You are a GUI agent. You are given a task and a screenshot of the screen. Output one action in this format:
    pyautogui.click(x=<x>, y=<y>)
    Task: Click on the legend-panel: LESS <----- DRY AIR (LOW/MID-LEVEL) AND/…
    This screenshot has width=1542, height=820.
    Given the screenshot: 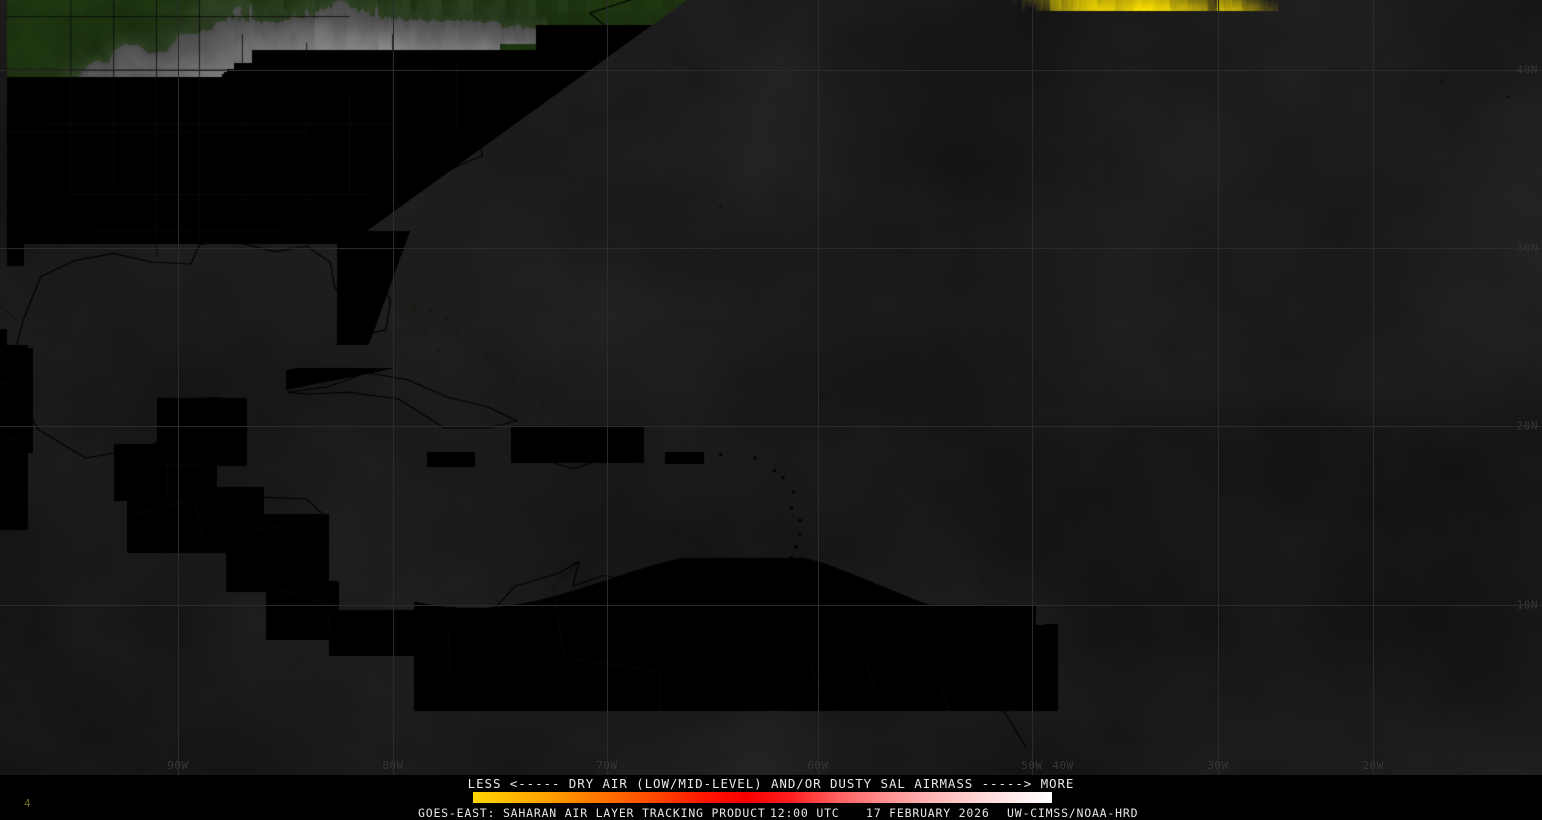 What is the action you would take?
    pyautogui.click(x=771, y=797)
    